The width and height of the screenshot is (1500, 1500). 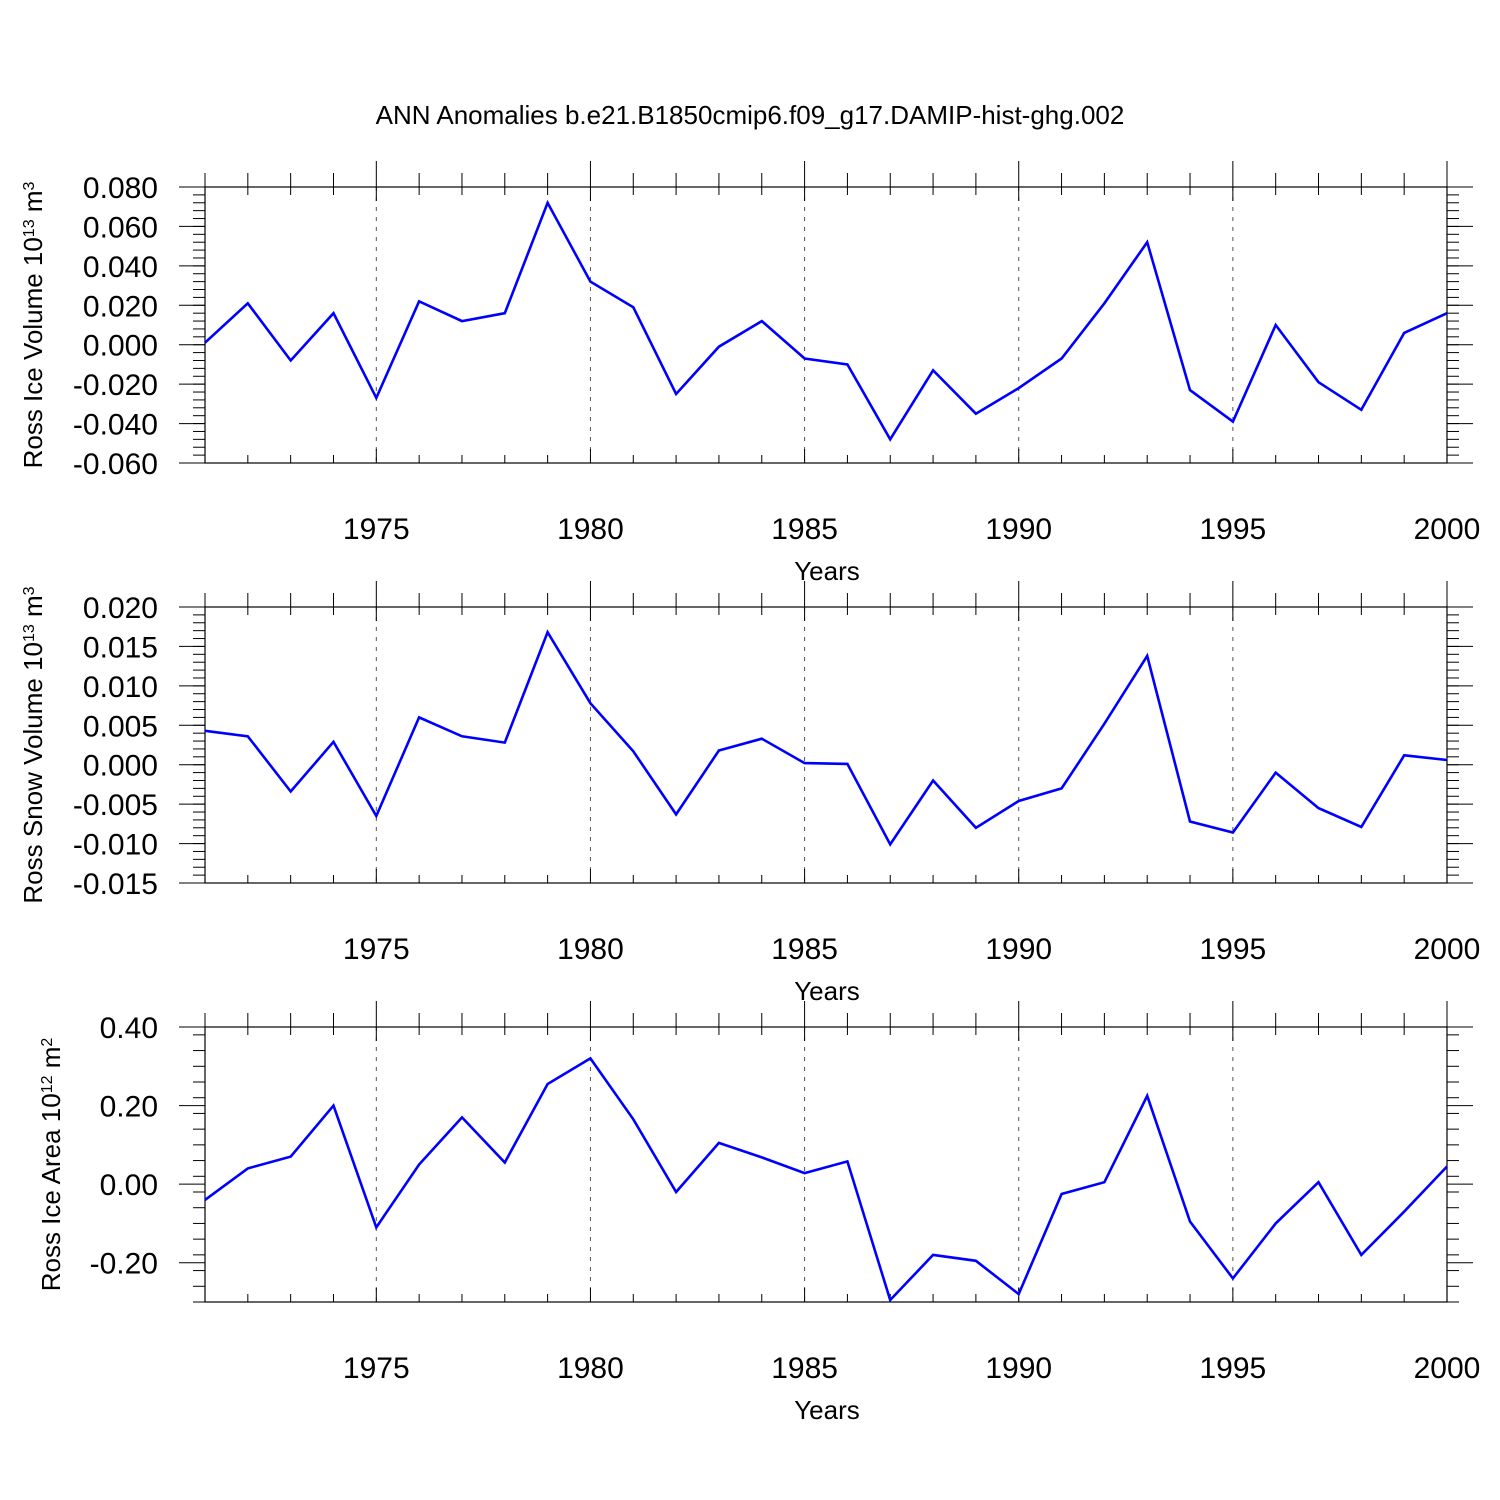 What do you see at coordinates (115, 385) in the screenshot?
I see `y-tick-label: -0.020` at bounding box center [115, 385].